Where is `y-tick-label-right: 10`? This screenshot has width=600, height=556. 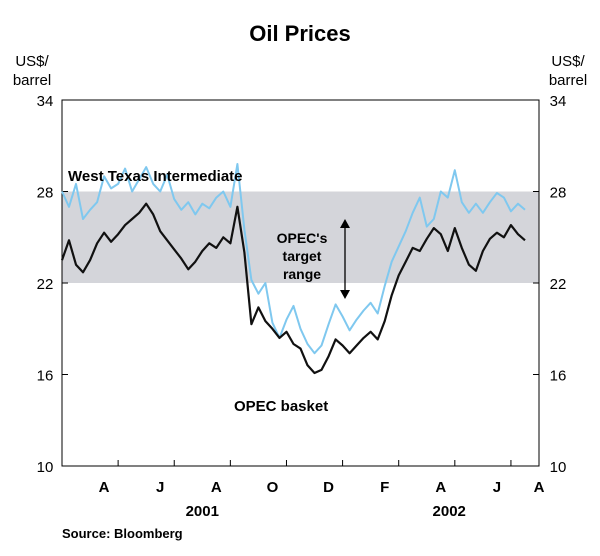
y-tick-label-right: 10 is located at coordinates (558, 467).